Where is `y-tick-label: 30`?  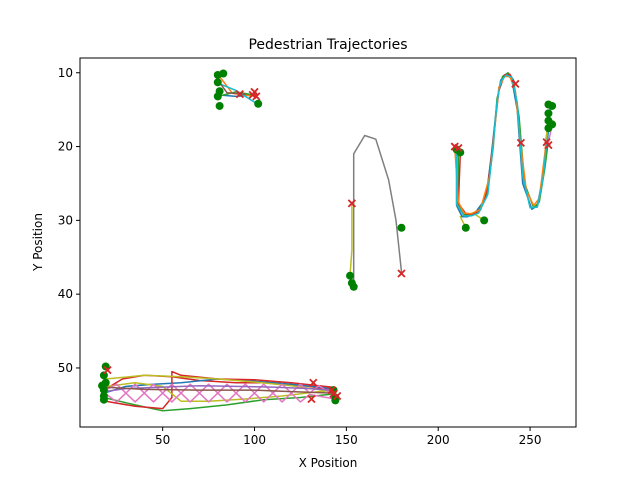
y-tick-label: 30 is located at coordinates (65, 220).